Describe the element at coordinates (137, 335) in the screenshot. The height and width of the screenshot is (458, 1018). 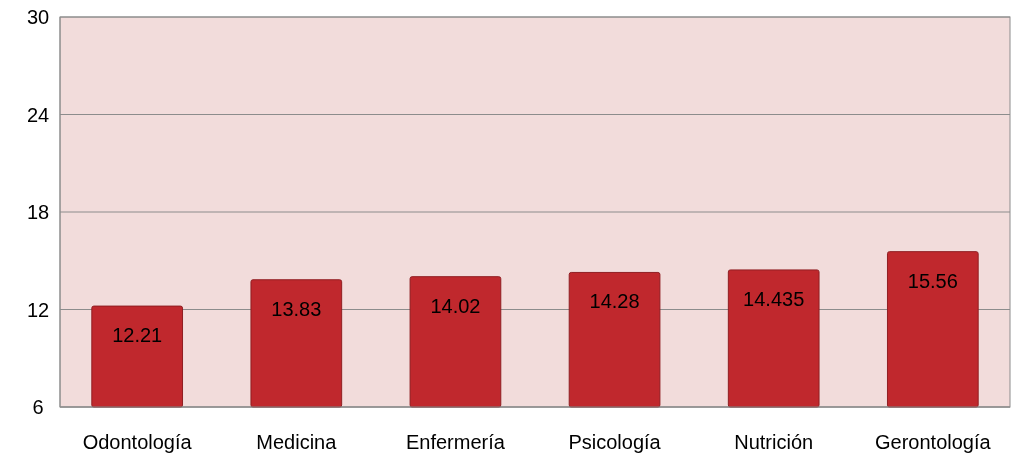
I see `data-label: 12.21` at that location.